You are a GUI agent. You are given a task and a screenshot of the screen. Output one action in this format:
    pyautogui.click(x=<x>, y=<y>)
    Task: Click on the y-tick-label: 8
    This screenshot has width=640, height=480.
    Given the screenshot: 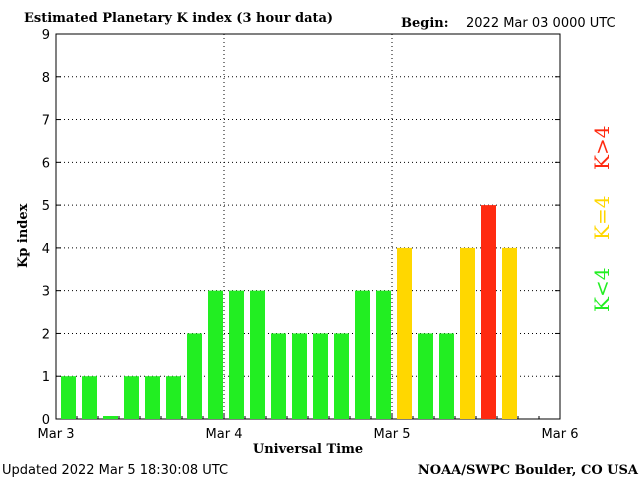 What is the action you would take?
    pyautogui.click(x=46, y=78)
    